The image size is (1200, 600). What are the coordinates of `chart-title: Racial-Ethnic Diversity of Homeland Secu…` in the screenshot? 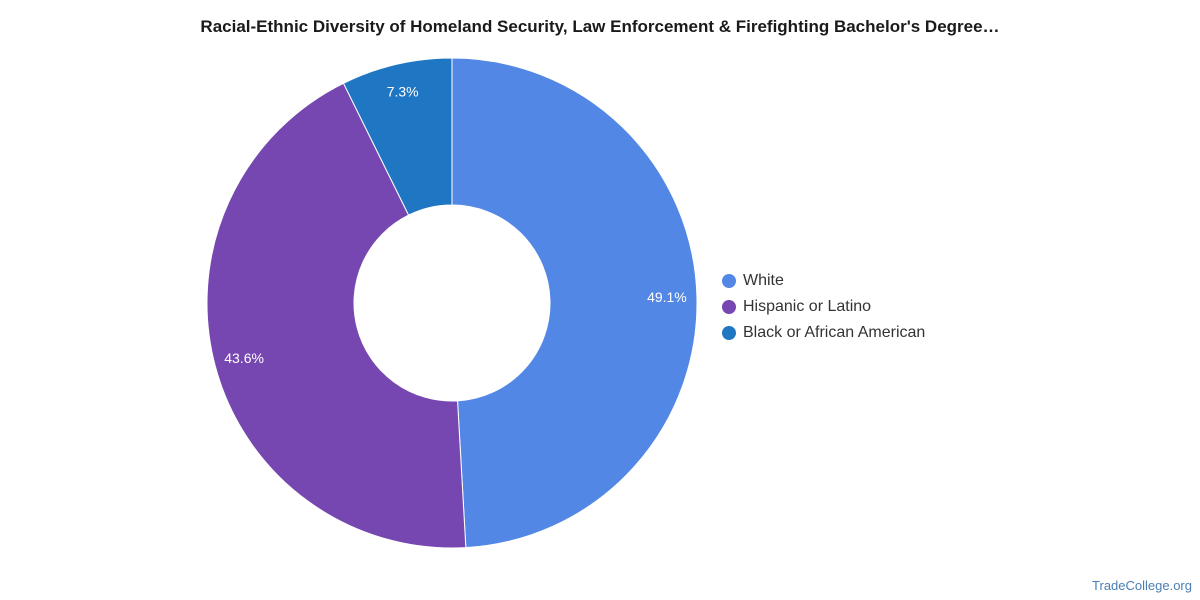 It's located at (600, 26).